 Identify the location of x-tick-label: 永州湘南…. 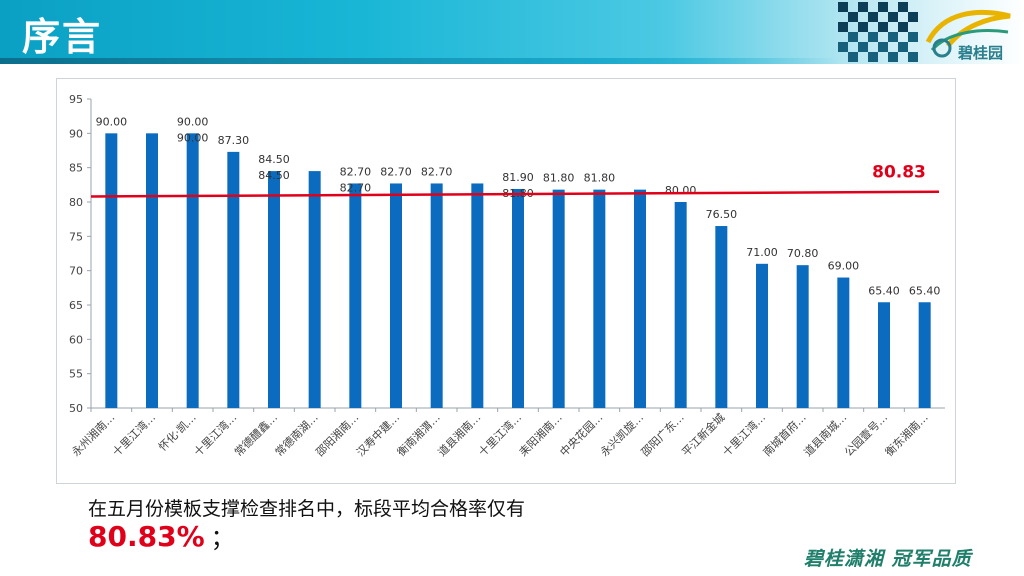
(93, 434).